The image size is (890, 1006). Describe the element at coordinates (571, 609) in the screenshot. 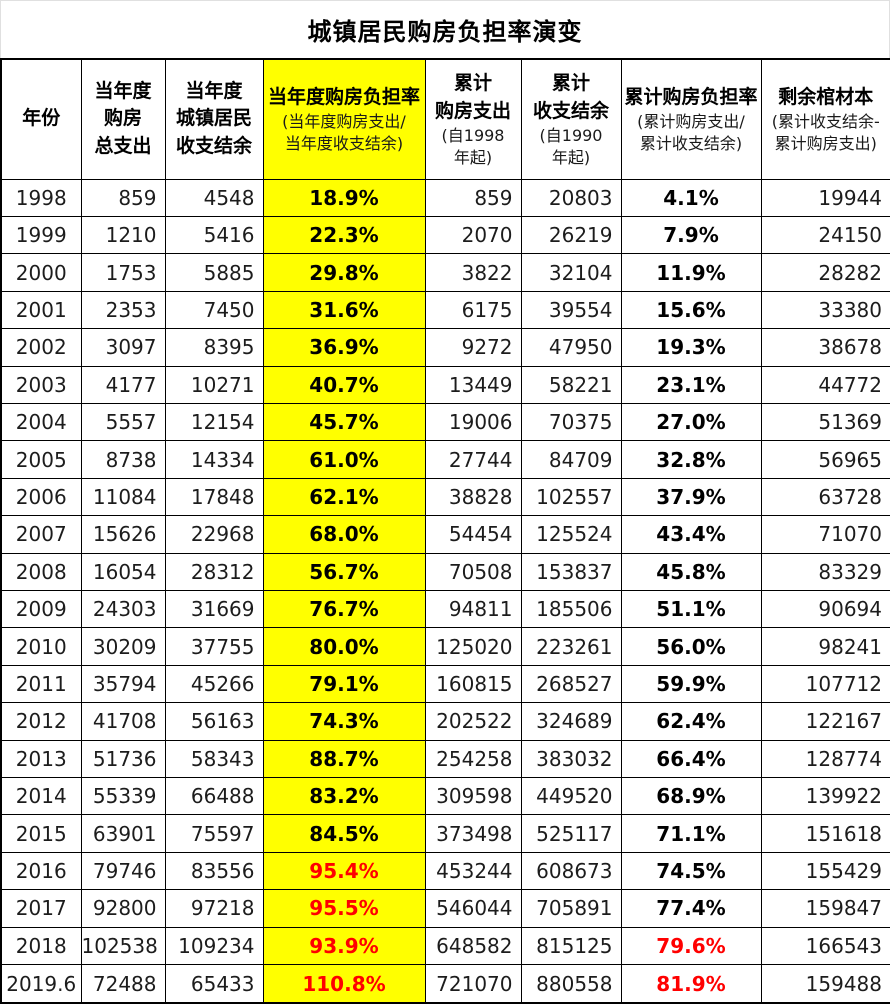

I see `cell: 185506` at that location.